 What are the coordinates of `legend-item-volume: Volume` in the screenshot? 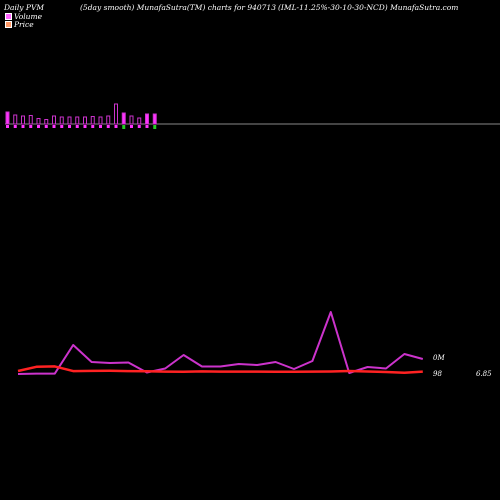 It's located at (23, 16).